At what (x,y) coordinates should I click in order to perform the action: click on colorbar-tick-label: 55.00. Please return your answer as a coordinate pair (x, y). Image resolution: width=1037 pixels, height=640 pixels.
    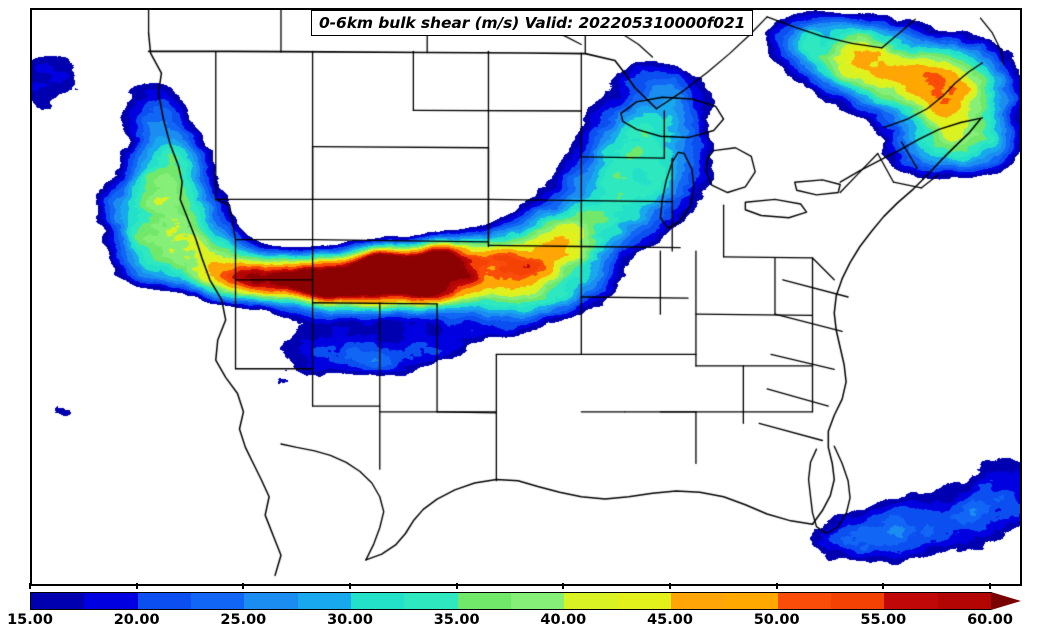
    Looking at the image, I should click on (883, 620).